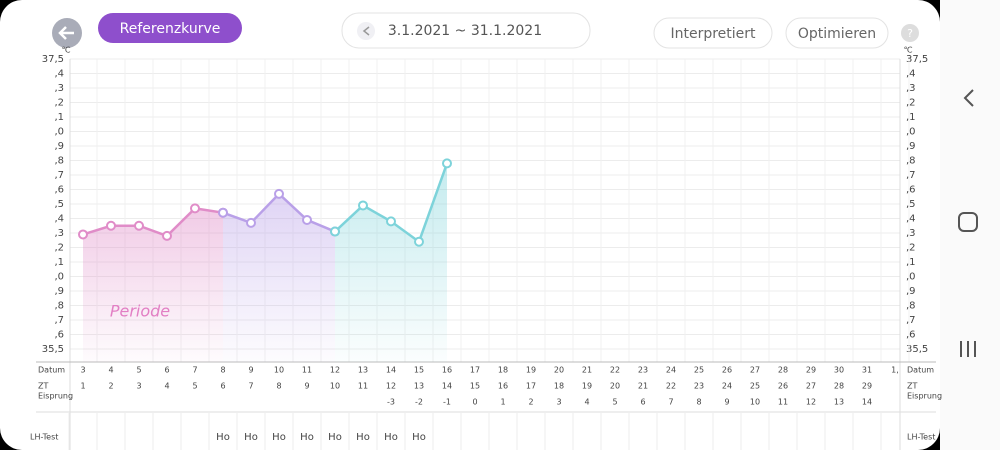  What do you see at coordinates (968, 349) in the screenshot?
I see `nav-recent` at bounding box center [968, 349].